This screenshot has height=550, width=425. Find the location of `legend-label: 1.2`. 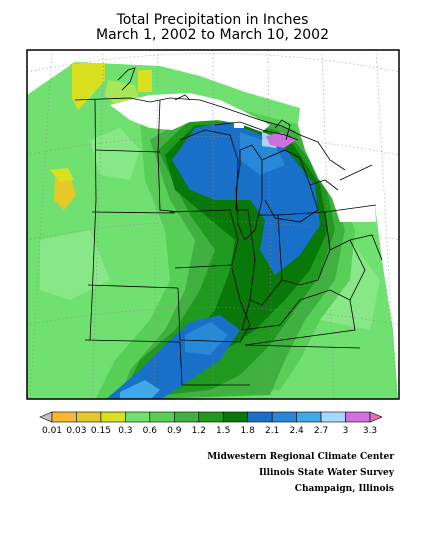

legend-label: 1.2 is located at coordinates (198, 431).